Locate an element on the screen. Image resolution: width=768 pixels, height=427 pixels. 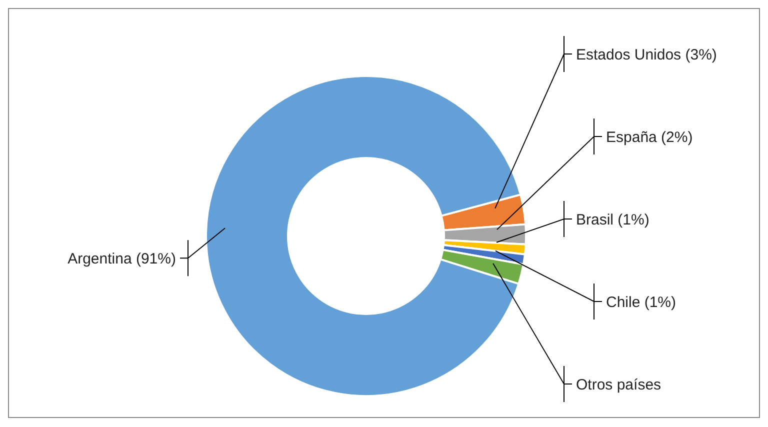
slice-label: Brasil (1%) is located at coordinates (613, 219).